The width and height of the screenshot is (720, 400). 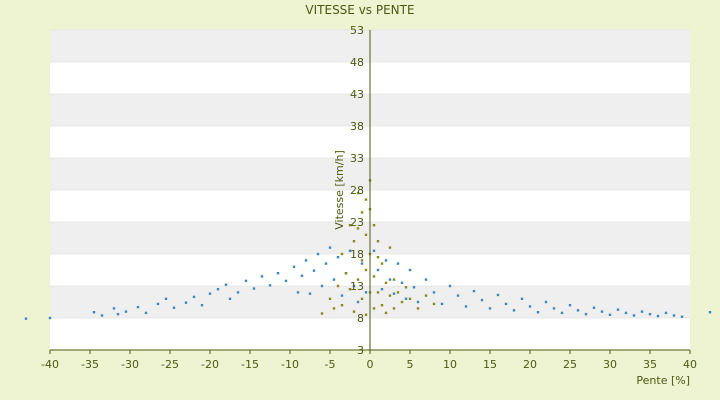 I want to click on x-tick-label: 40, so click(x=690, y=364).